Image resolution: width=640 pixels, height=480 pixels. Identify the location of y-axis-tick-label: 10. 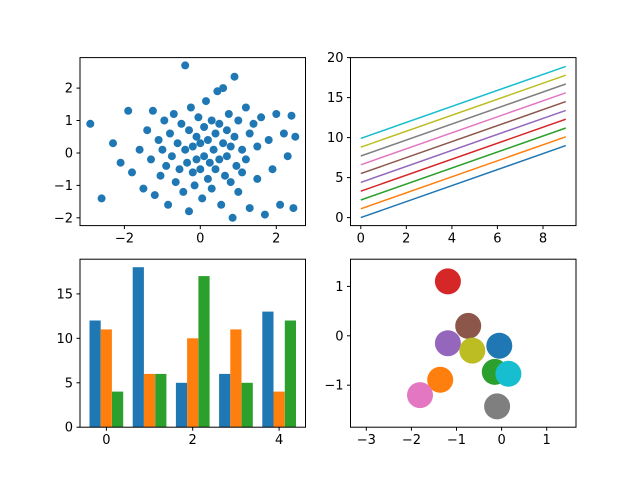
(335, 138).